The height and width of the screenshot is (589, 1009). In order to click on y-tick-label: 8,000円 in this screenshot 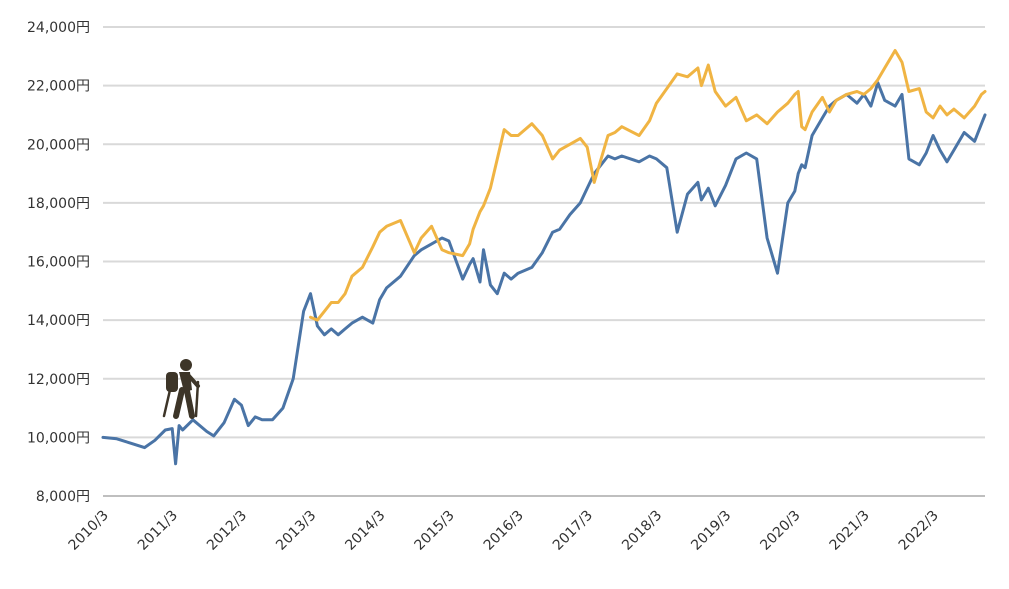, I will do `click(63, 497)`.